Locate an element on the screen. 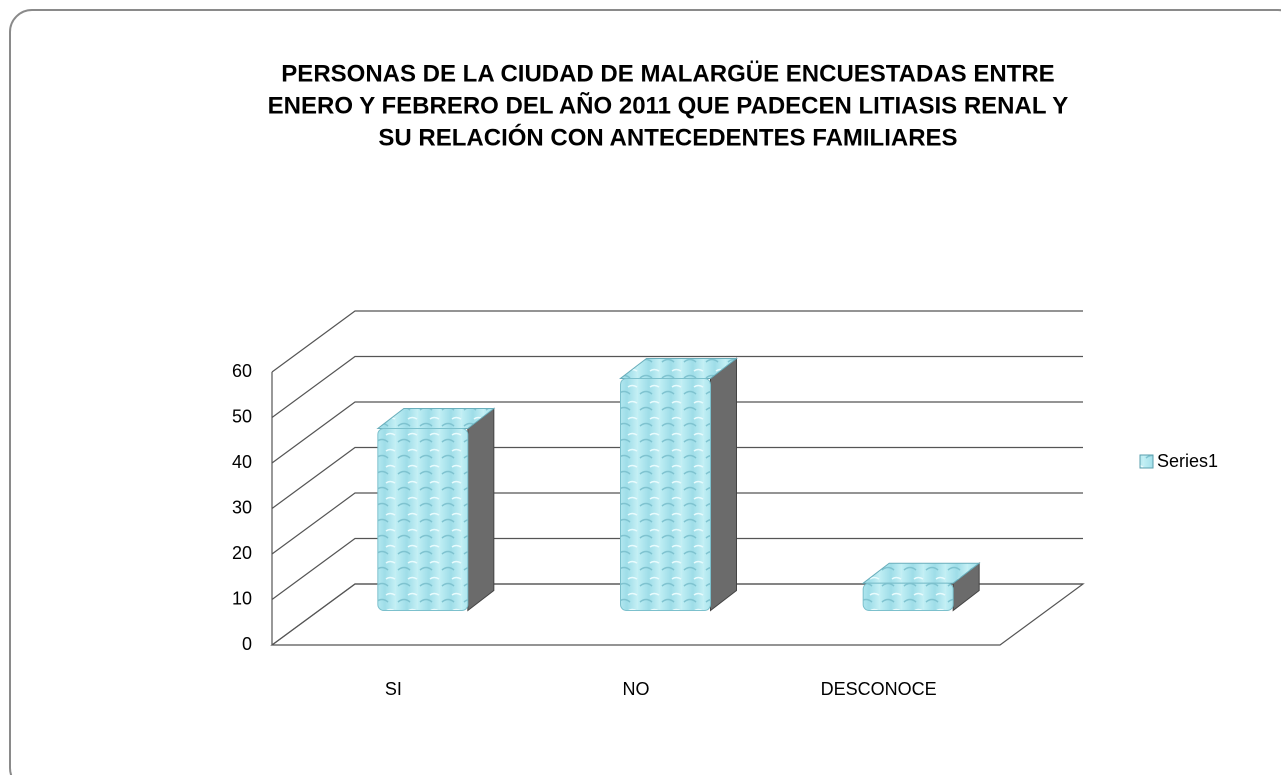 This screenshot has width=1281, height=775. y-tick-label: 50 is located at coordinates (242, 416).